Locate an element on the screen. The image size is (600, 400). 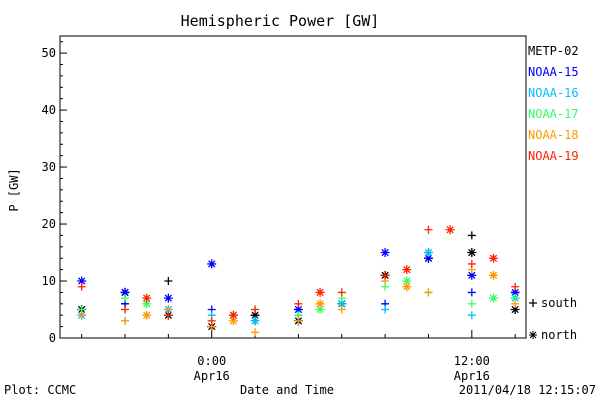
y-tick-label: 50 is located at coordinates (49, 53).